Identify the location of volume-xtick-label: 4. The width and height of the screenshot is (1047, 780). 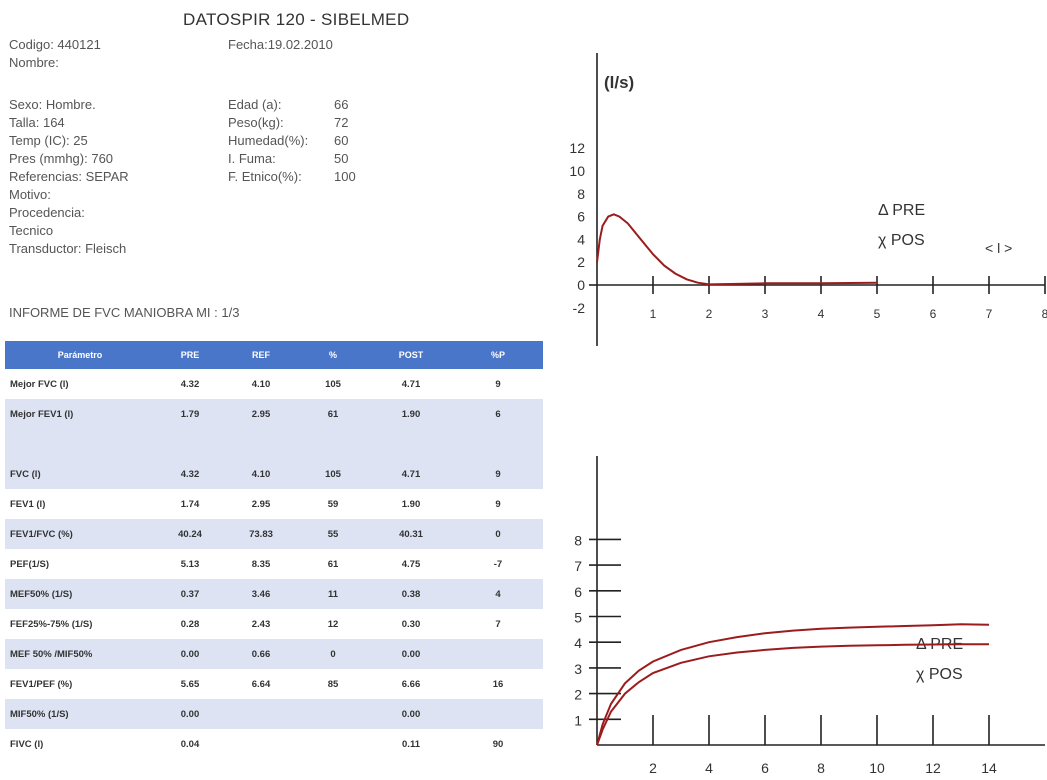
(709, 768).